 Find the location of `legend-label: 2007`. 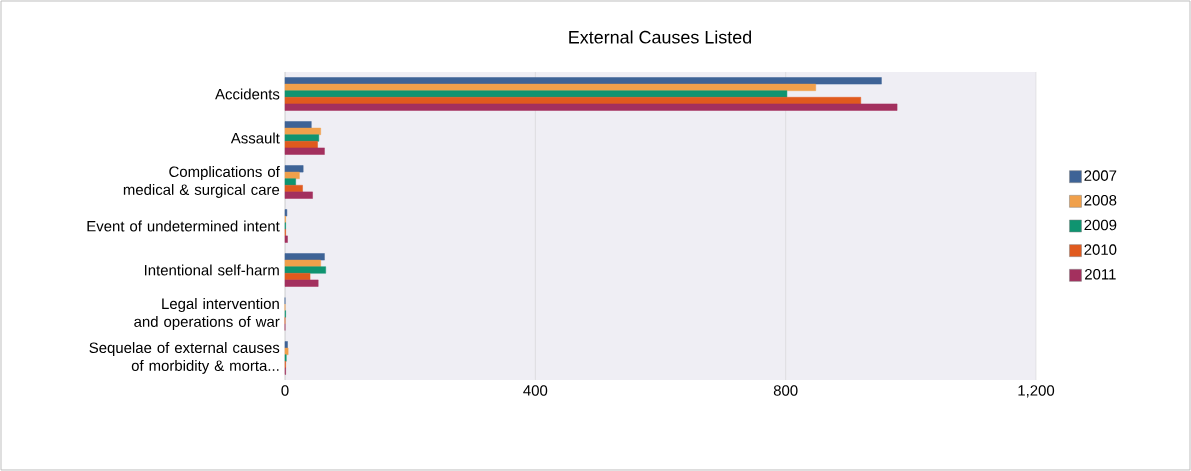

legend-label: 2007 is located at coordinates (1100, 175).